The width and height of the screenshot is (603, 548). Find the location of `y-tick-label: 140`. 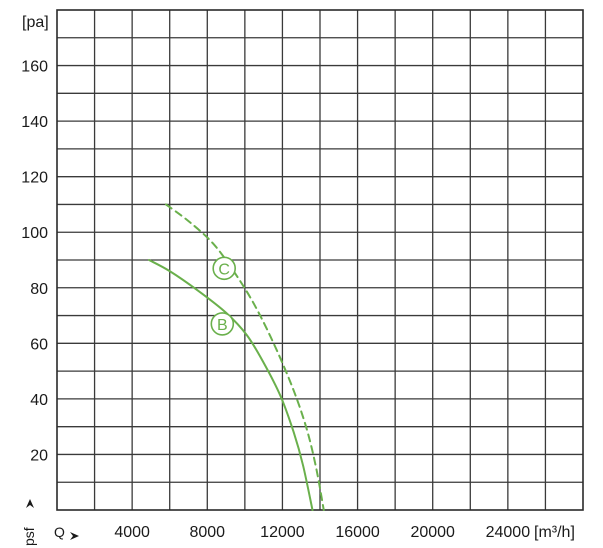

y-tick-label: 140 is located at coordinates (34, 122).